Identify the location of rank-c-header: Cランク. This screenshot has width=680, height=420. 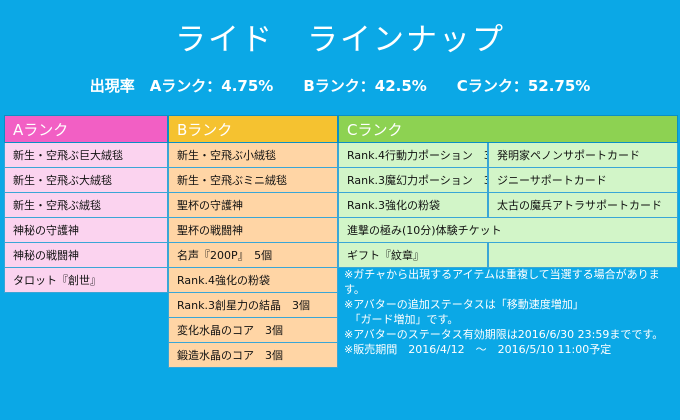
(508, 129).